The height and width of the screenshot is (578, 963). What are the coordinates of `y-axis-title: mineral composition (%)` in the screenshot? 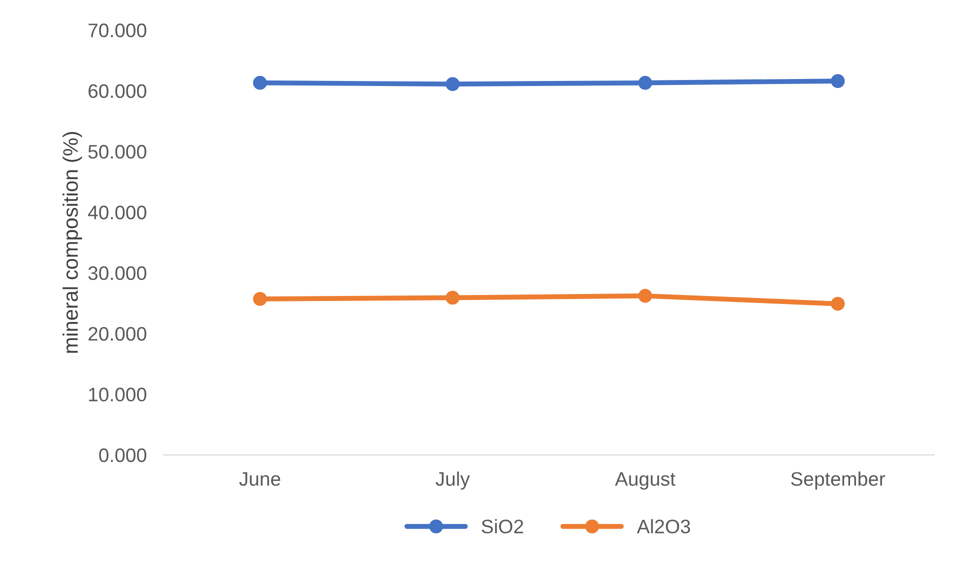 It's located at (72, 242).